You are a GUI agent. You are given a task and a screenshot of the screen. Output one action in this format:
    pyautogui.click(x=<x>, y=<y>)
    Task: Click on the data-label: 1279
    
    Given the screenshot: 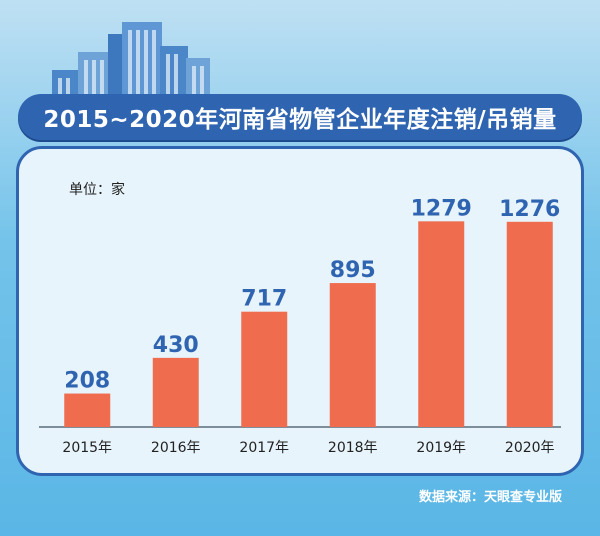 What is the action you would take?
    pyautogui.click(x=441, y=208)
    